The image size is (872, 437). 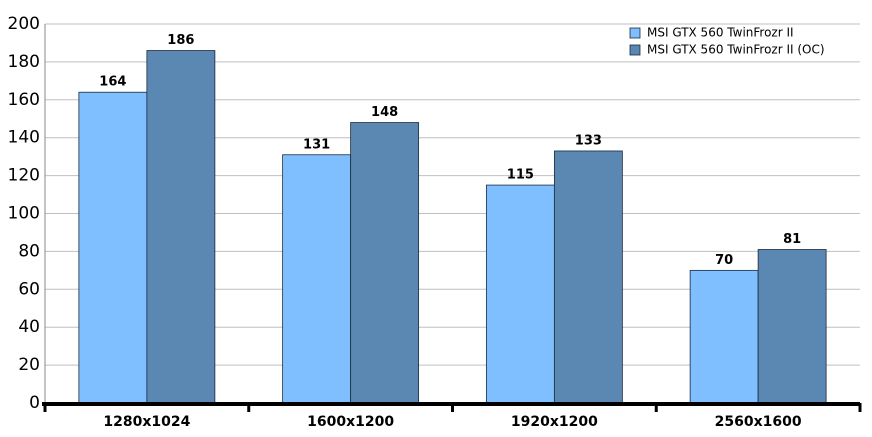 I want to click on value-label: 81, so click(x=792, y=239).